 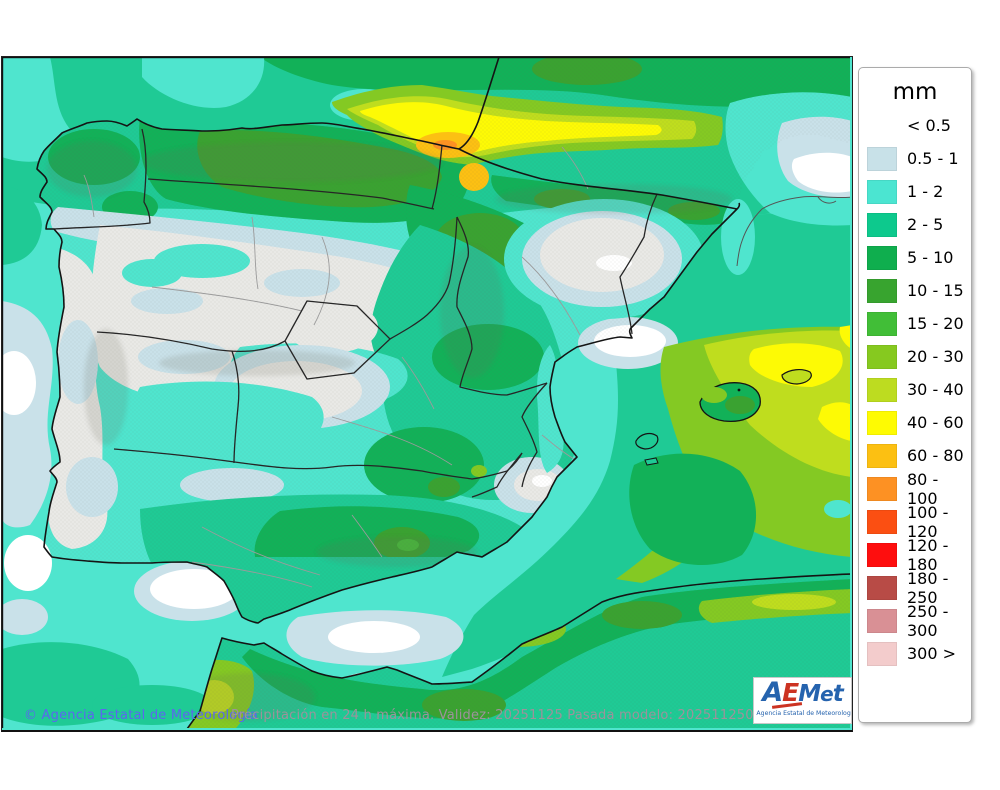 What do you see at coordinates (928, 554) in the screenshot?
I see `legend-label: 120 - 180` at bounding box center [928, 554].